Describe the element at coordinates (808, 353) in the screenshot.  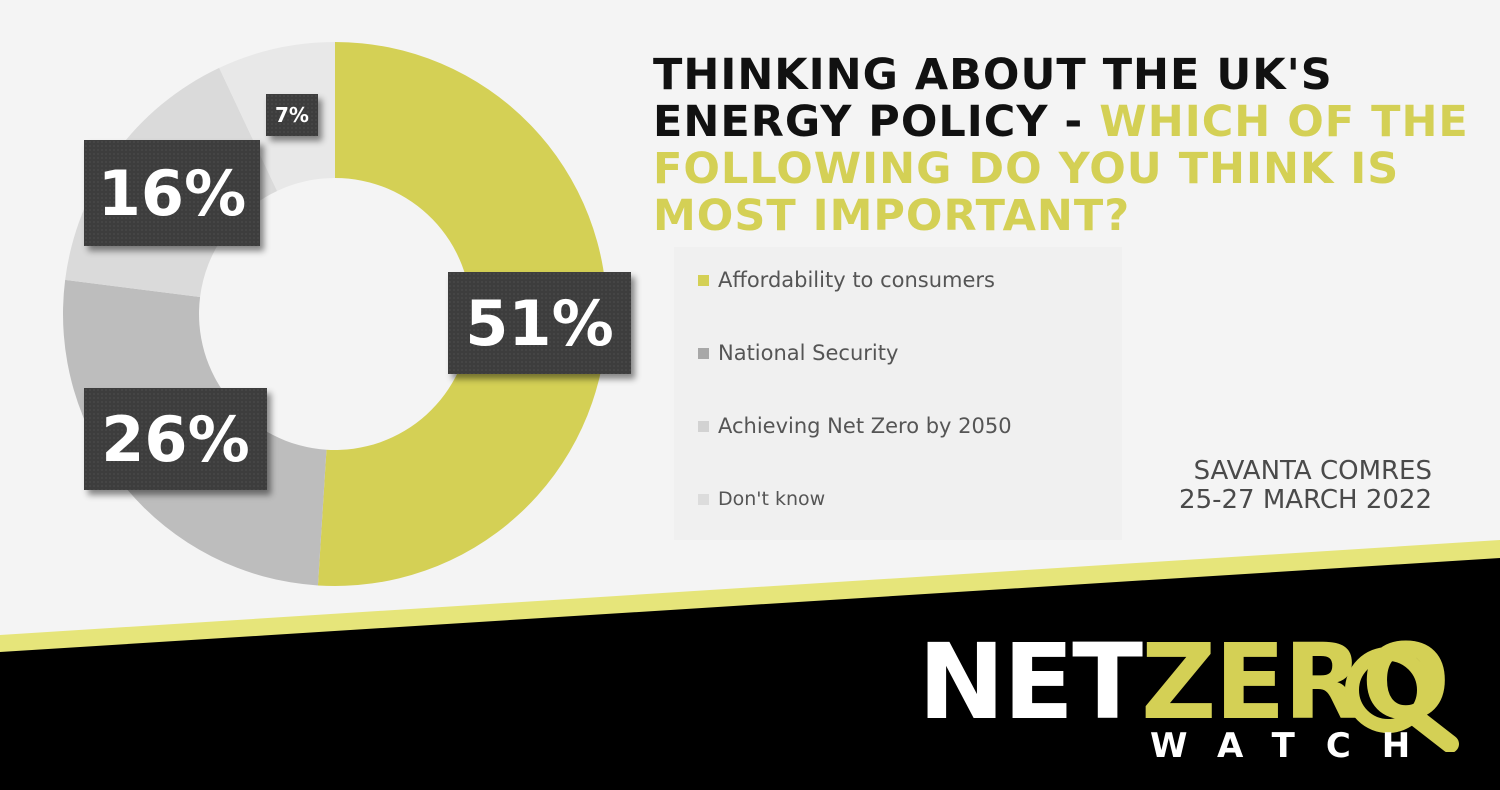
I see `legend-label: National Security` at that location.